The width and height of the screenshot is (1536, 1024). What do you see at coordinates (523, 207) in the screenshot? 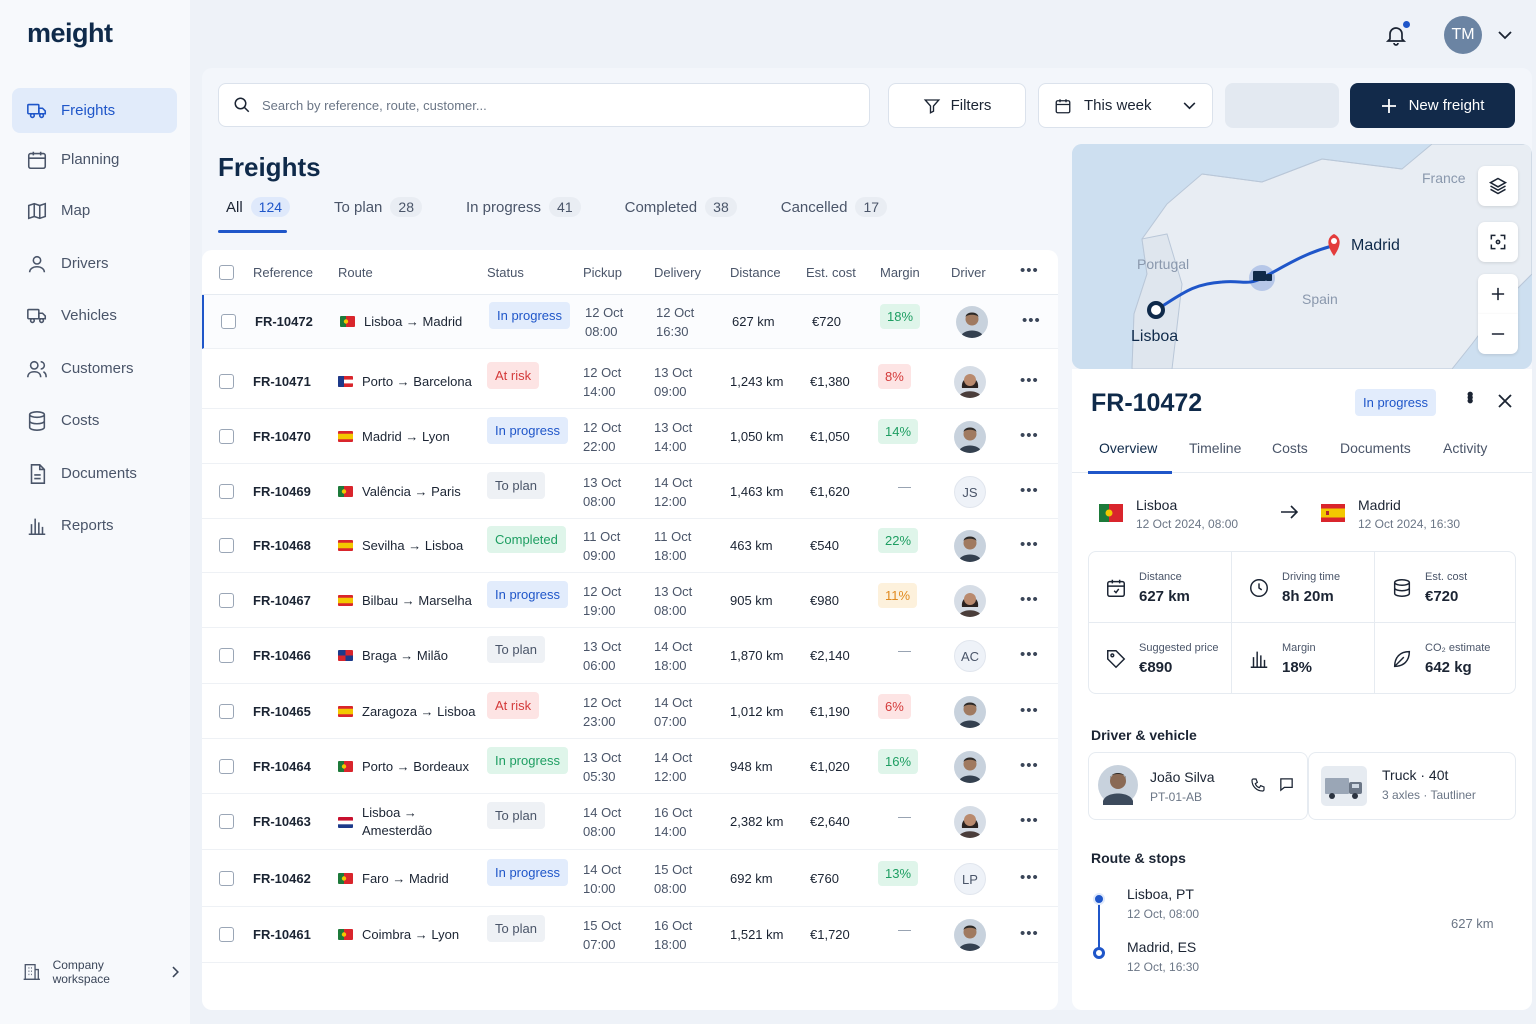
I see `tab-in-progress: In progress 41` at bounding box center [523, 207].